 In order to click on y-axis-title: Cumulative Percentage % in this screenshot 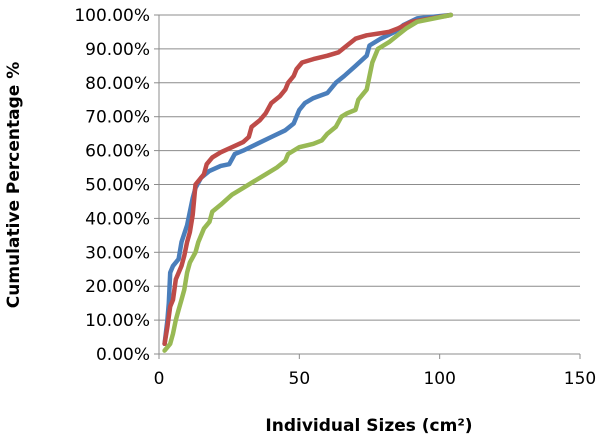, I will do `click(14, 185)`.